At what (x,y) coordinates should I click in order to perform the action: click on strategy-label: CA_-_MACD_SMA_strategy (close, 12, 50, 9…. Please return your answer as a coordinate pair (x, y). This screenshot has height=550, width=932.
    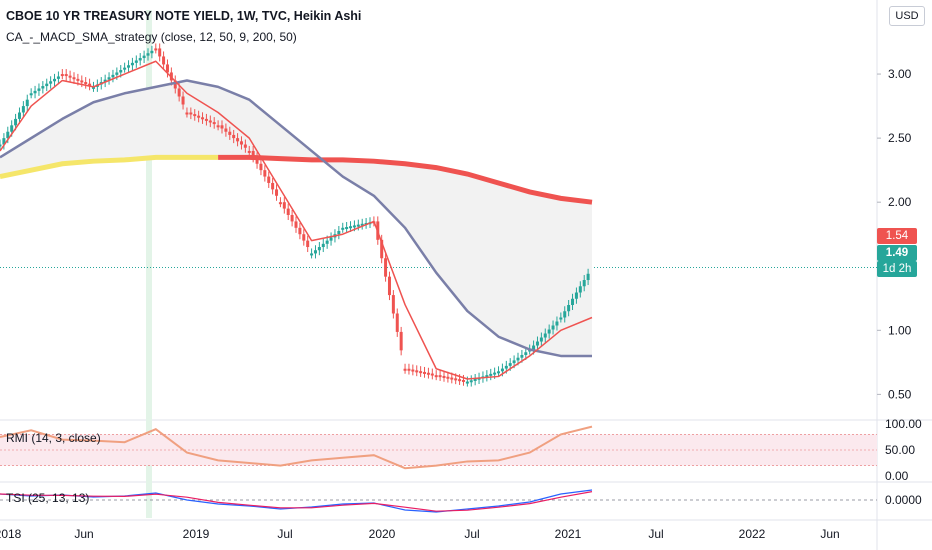
    Looking at the image, I should click on (151, 37).